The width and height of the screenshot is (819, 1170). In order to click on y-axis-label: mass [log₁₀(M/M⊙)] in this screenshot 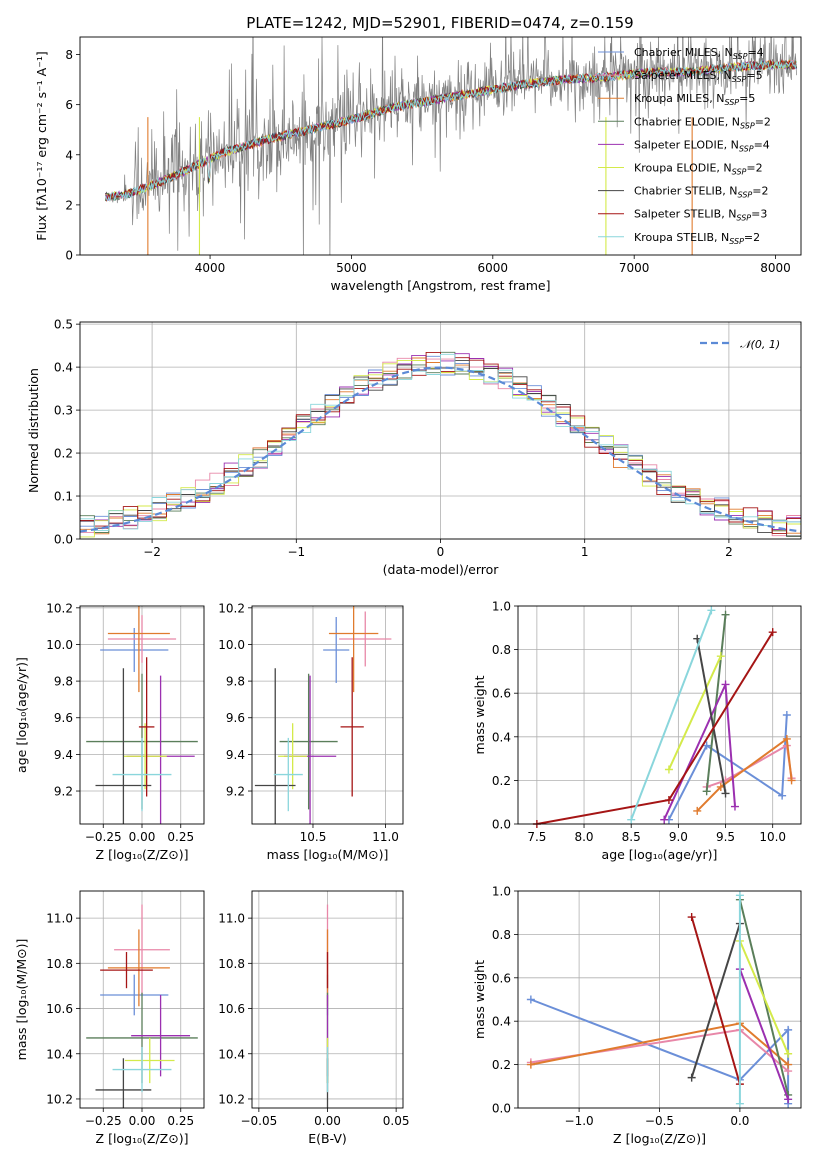, I will do `click(21, 1000)`.